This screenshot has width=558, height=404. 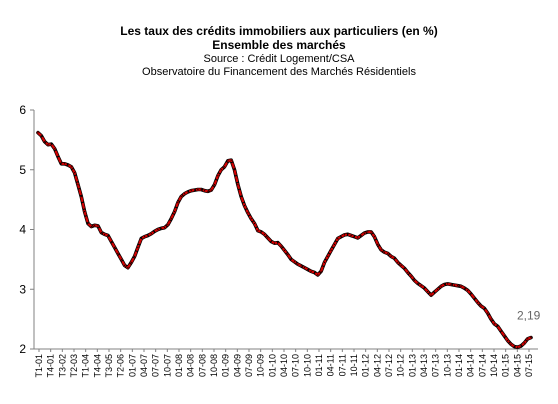 What do you see at coordinates (22, 349) in the screenshot?
I see `y-tick-label: 2` at bounding box center [22, 349].